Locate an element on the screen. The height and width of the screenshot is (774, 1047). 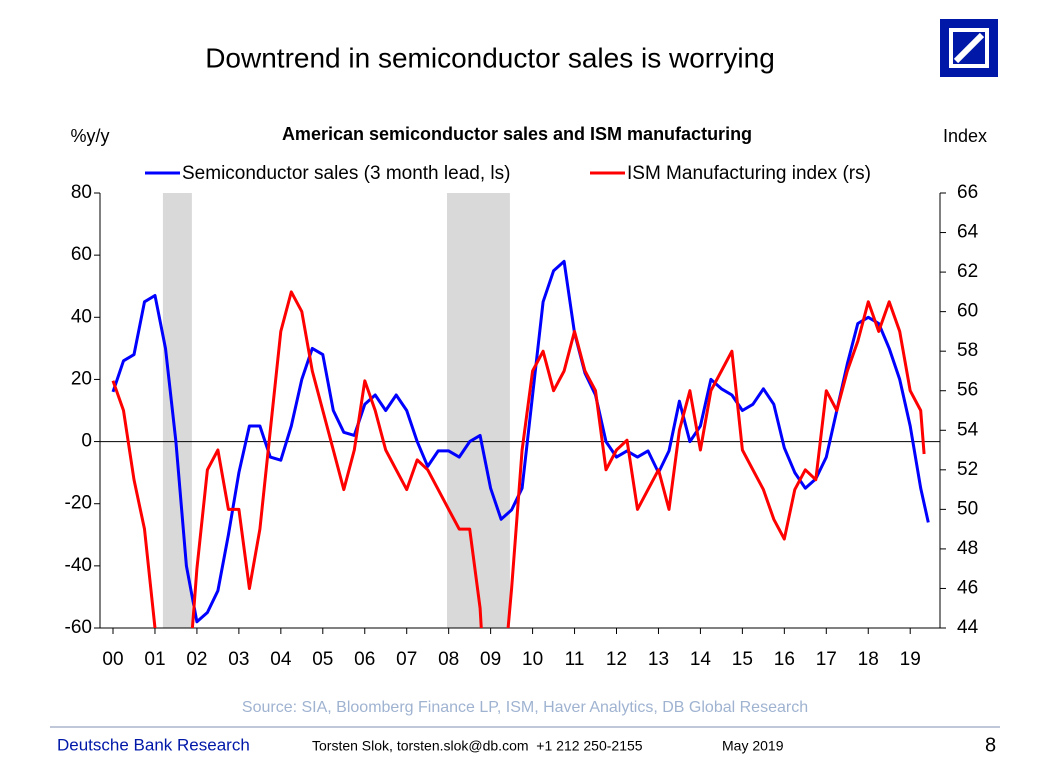
y2-tick-label: 64 is located at coordinates (968, 232).